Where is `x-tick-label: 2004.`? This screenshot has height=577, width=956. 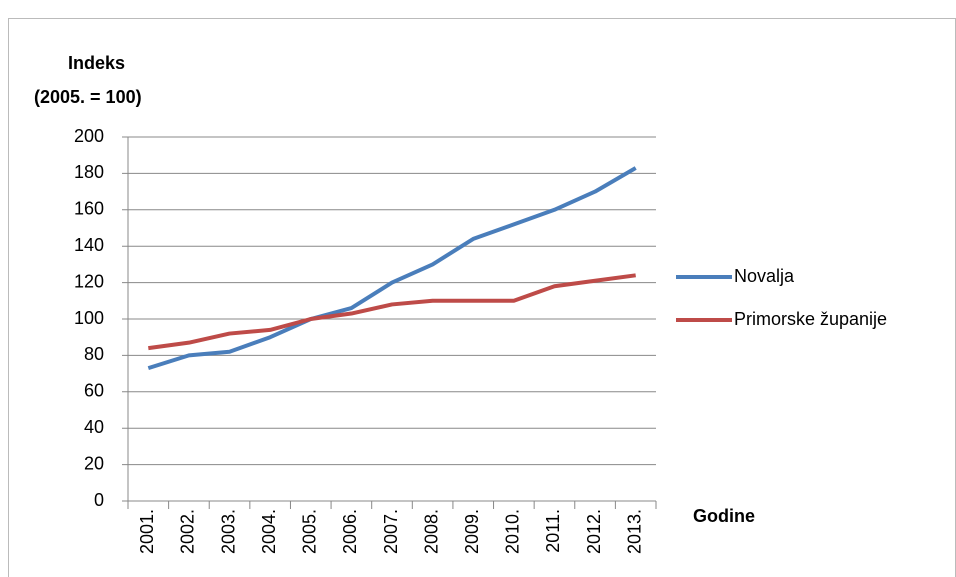 x-tick-label: 2004. is located at coordinates (269, 531).